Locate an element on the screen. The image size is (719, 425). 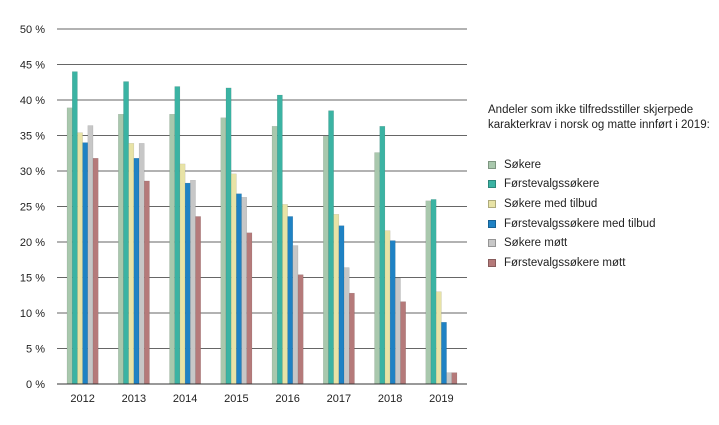
y-tick-label: 0 % is located at coordinates (35, 385).